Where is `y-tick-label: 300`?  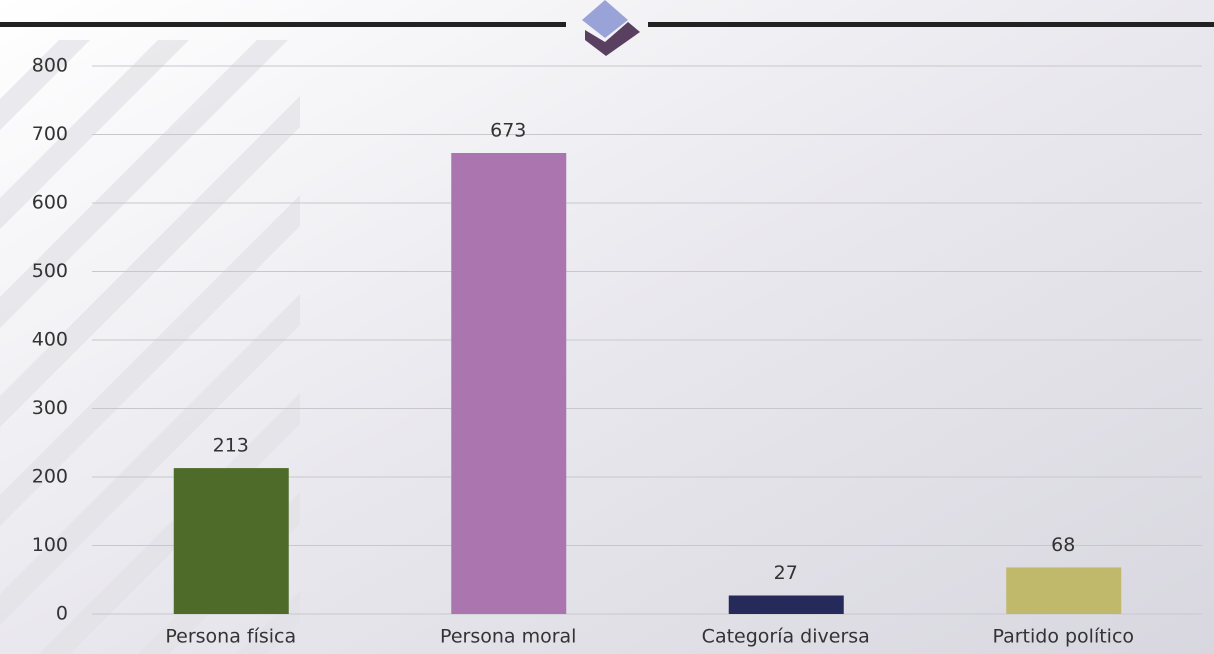 y-tick-label: 300 is located at coordinates (50, 408).